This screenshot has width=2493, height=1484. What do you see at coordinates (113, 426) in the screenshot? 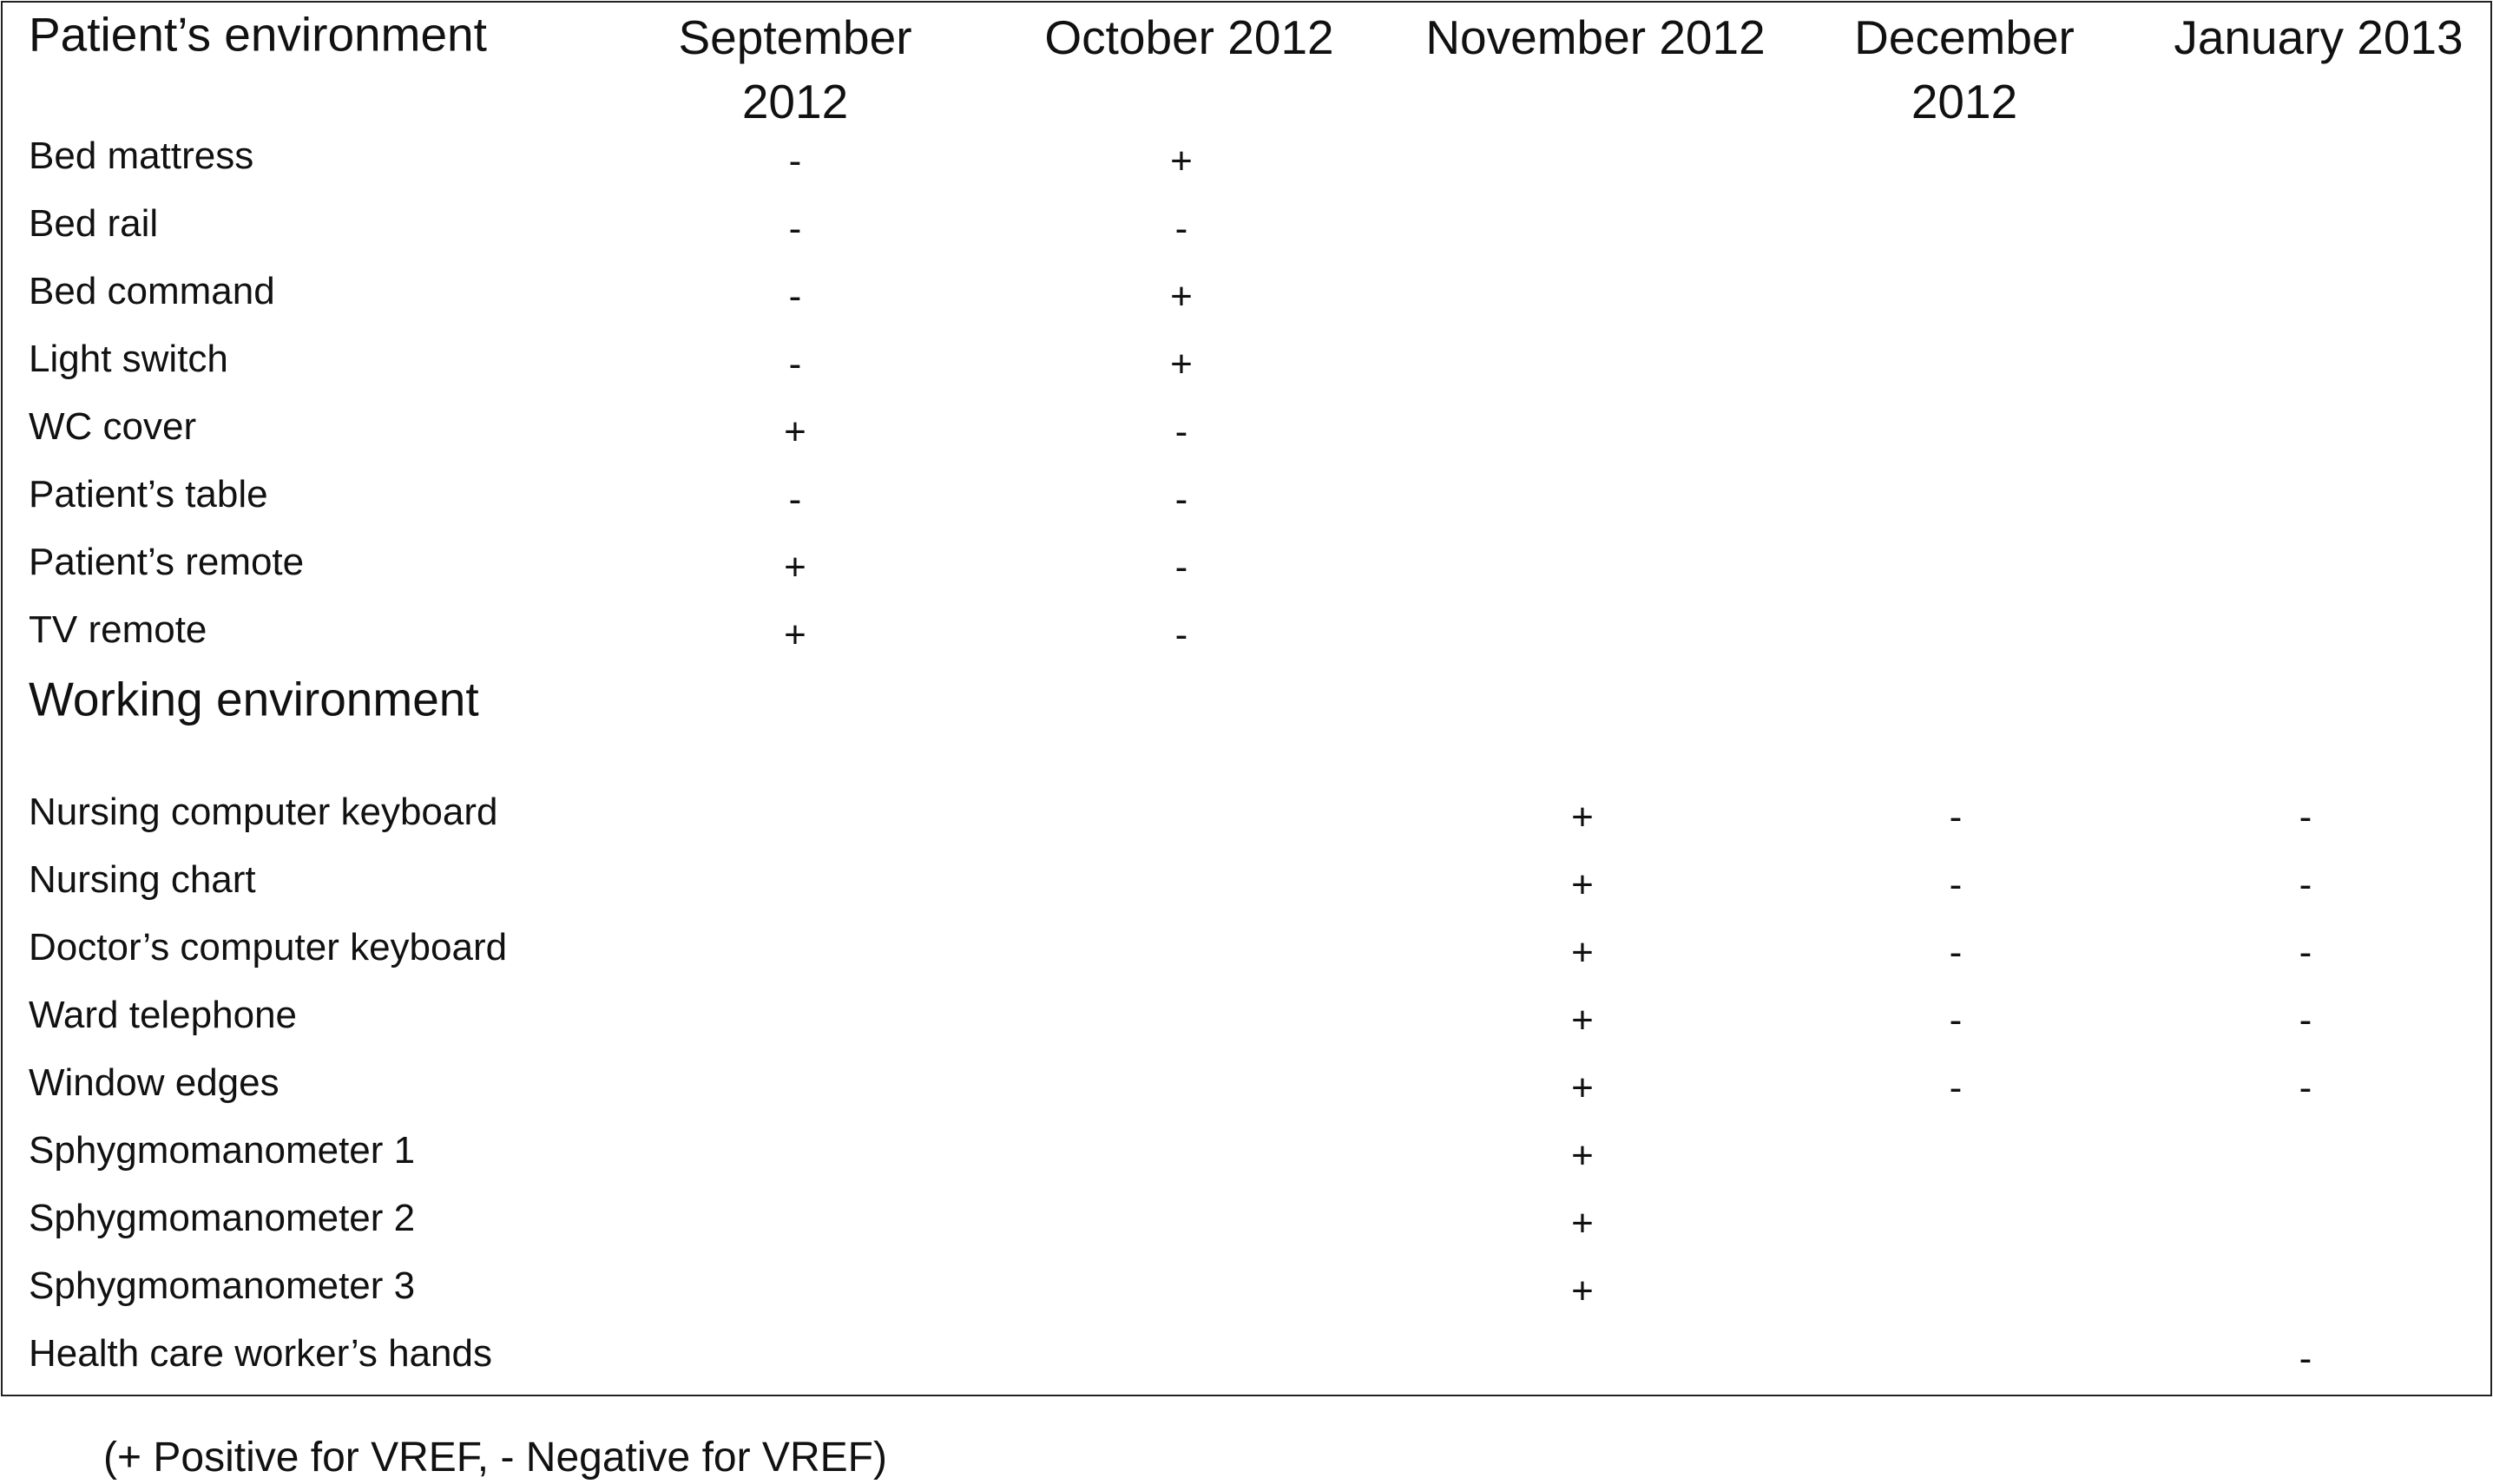
I see `row-label: WC cover` at bounding box center [113, 426].